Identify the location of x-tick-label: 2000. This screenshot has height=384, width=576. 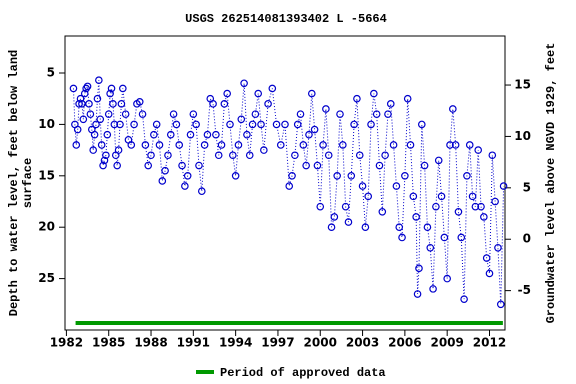
(320, 343).